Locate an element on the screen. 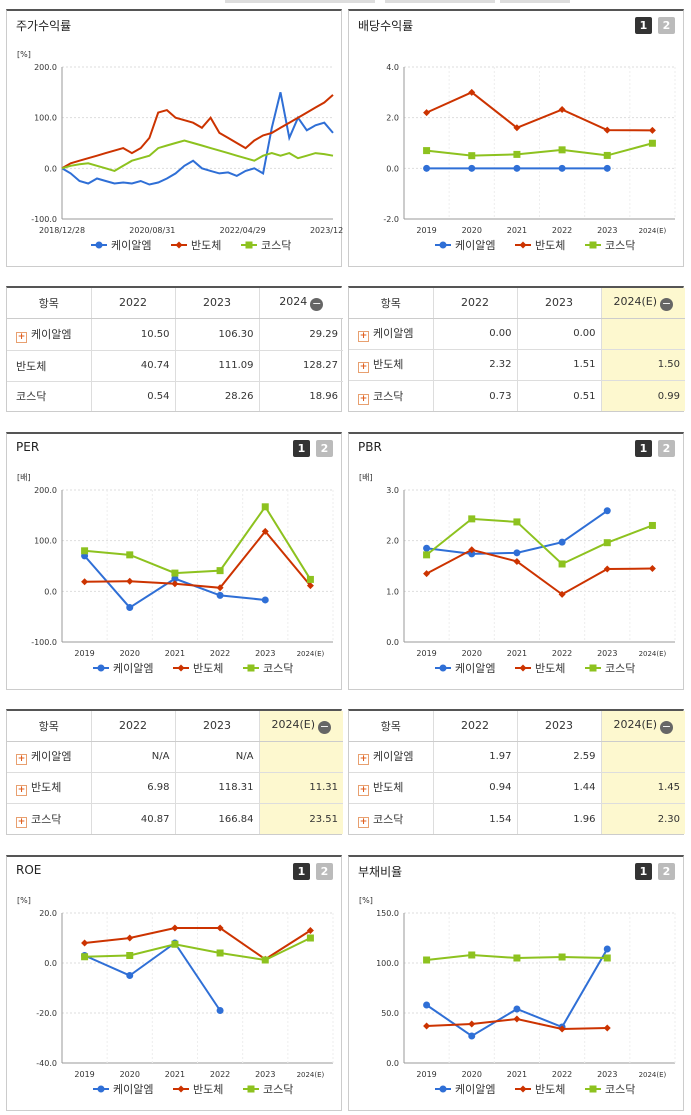 The height and width of the screenshot is (1115, 691). cell-value: 1.50 is located at coordinates (668, 365).